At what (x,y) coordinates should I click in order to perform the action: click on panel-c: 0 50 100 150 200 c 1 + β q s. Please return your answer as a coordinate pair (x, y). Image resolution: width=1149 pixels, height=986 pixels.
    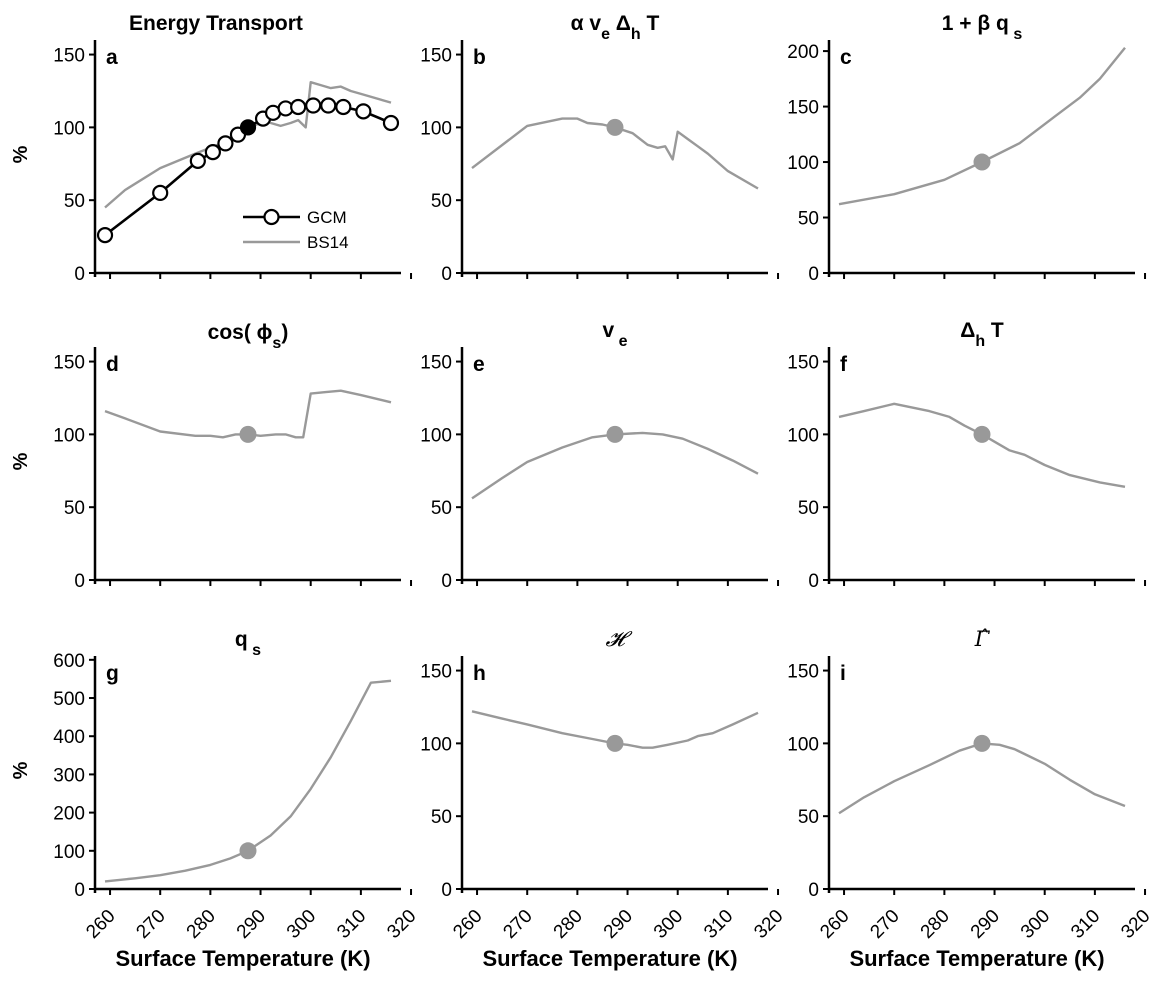
    Looking at the image, I should click on (967, 148).